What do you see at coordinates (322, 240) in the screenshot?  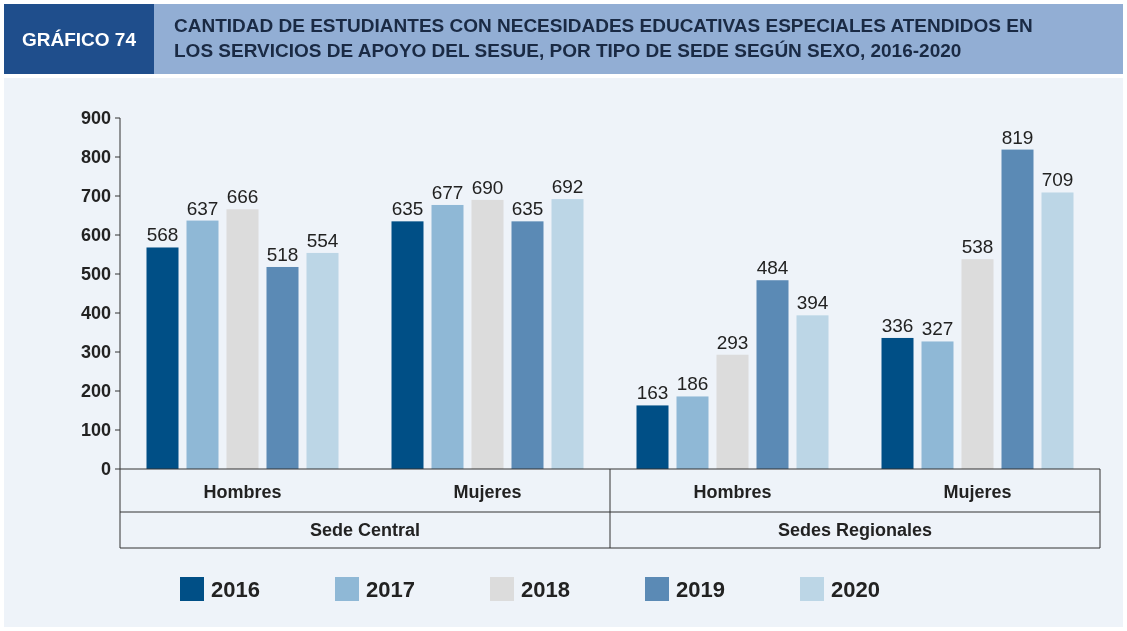 I see `data-label: 554` at bounding box center [322, 240].